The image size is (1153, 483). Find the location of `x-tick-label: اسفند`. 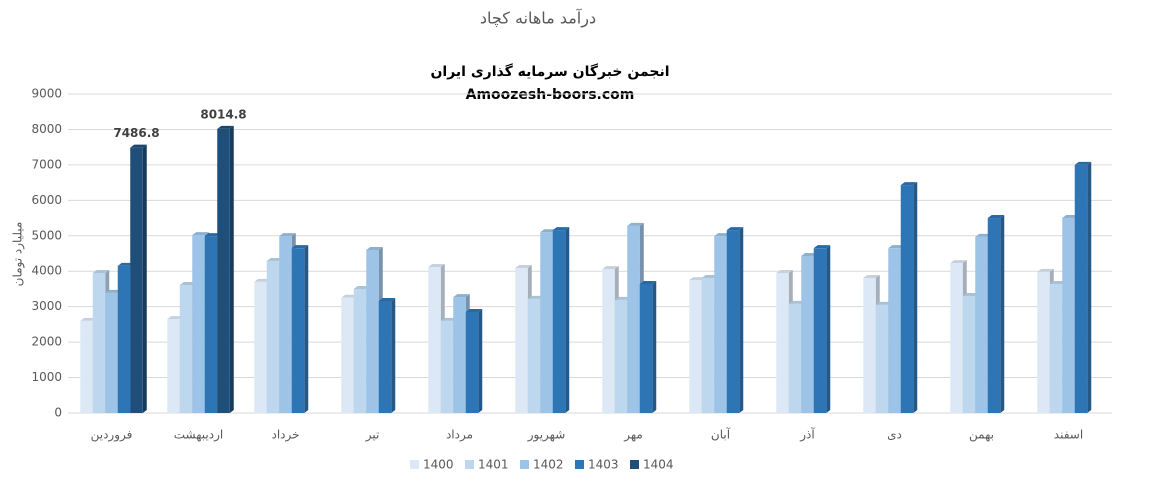

x-tick-label: اسفند is located at coordinates (1068, 435).